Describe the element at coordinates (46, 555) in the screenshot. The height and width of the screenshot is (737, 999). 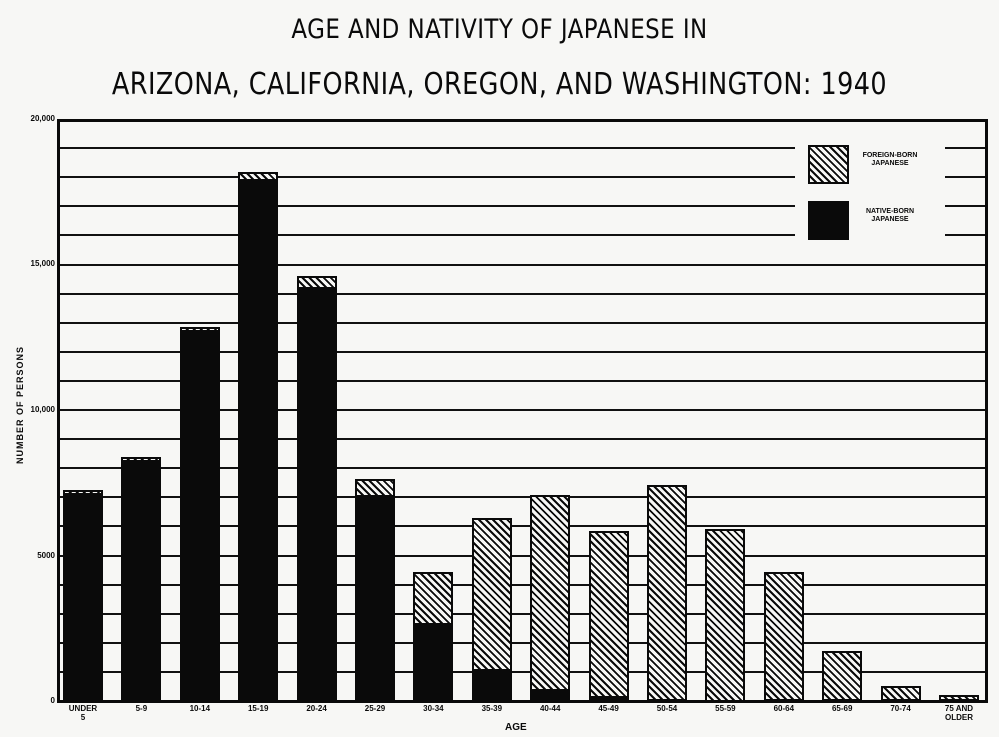
I see `y-tick-5000: 5000` at that location.